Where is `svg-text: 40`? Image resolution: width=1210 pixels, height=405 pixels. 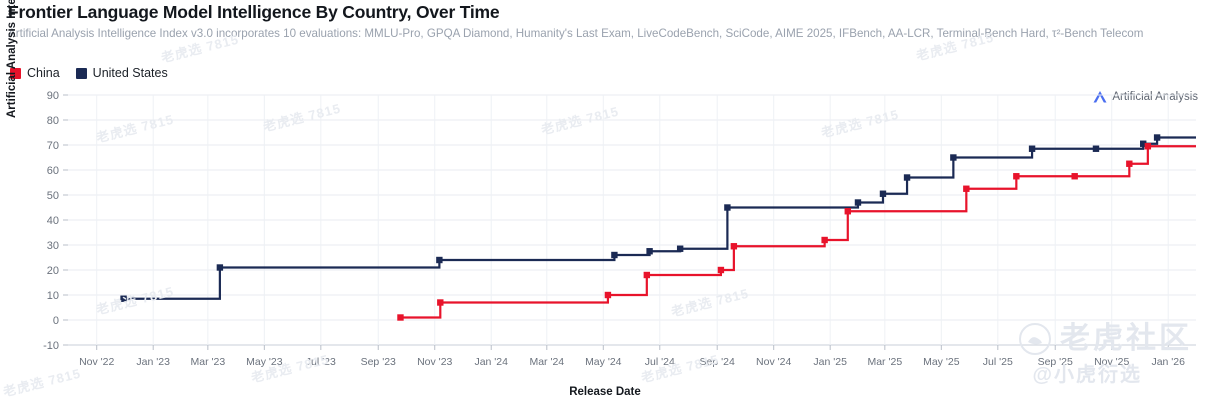 svg-text: 40 is located at coordinates (53, 221).